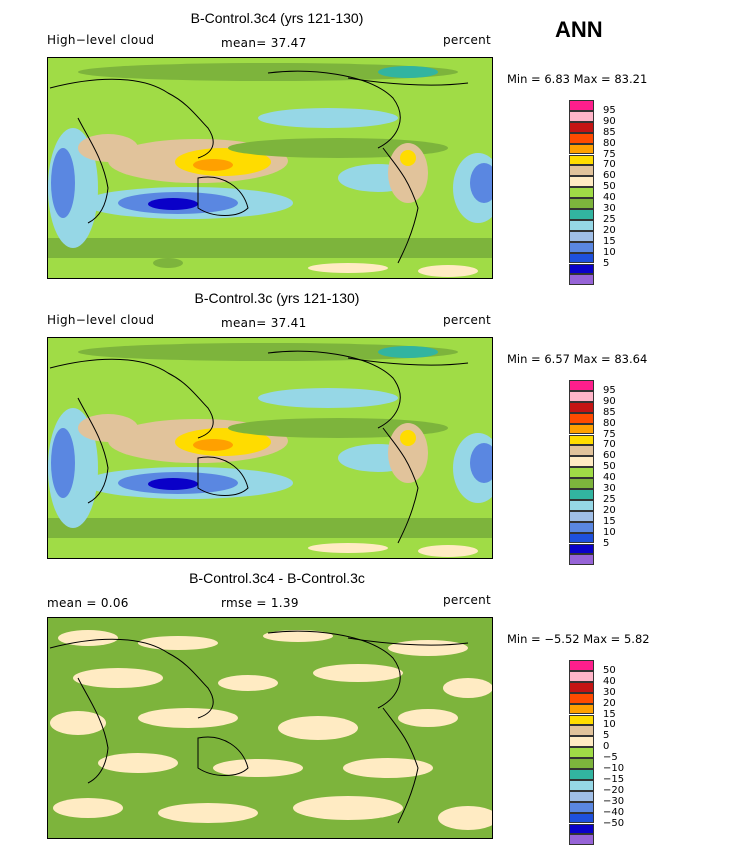 This screenshot has height=845, width=733. What do you see at coordinates (577, 359) in the screenshot?
I see `panel-2-minmax: Min = 6.57 Max = 83.64` at bounding box center [577, 359].